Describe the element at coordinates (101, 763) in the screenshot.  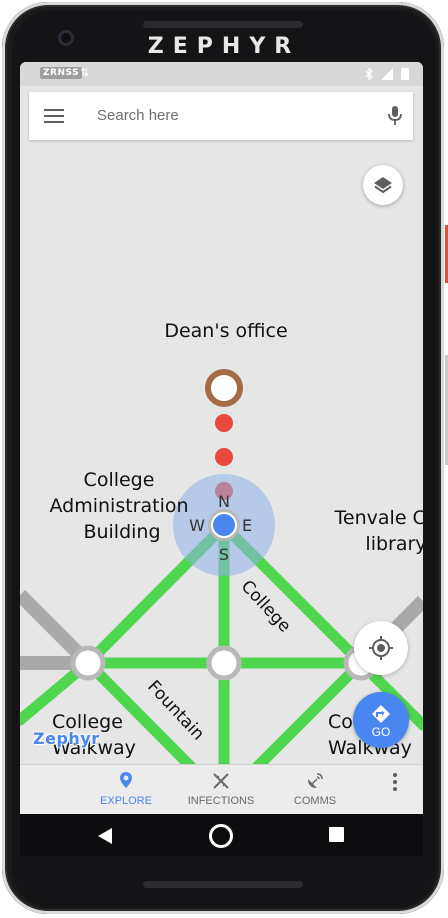
I see `label-walkway-nw-3: Northwest` at that location.